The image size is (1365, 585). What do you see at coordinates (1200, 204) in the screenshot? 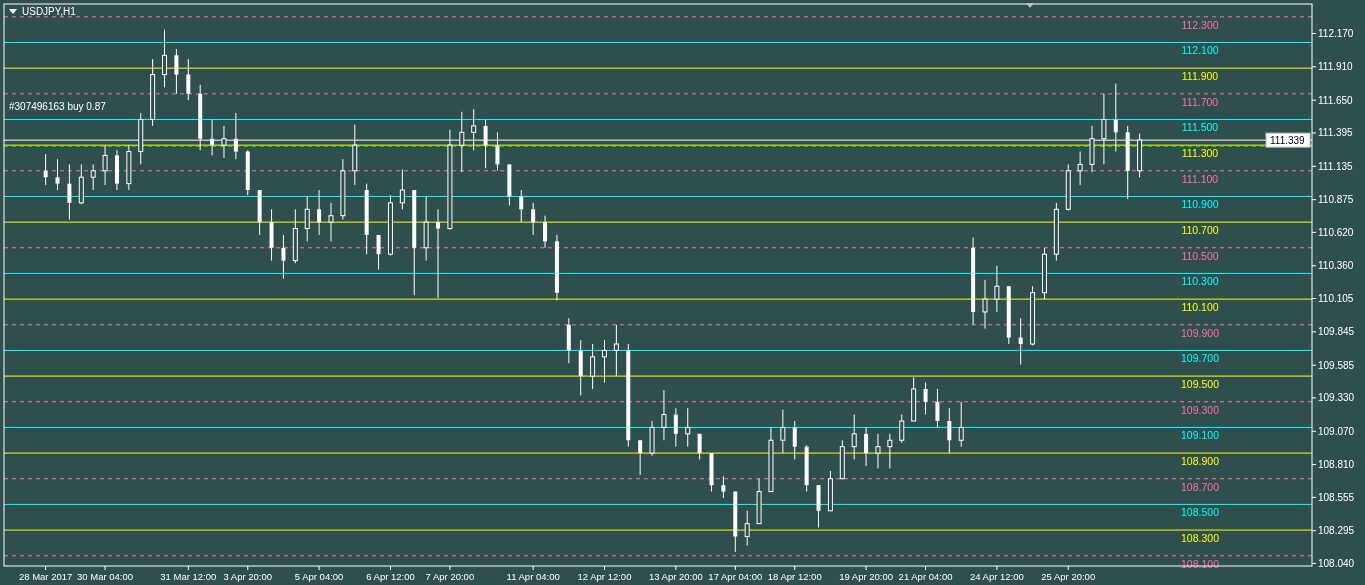
I see `ref-line-label: 110.900` at bounding box center [1200, 204].